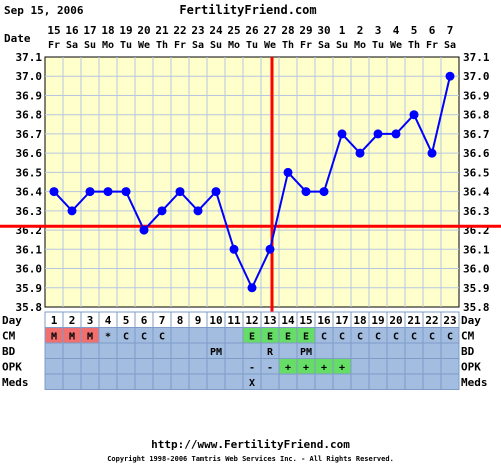 The image size is (501, 465). Describe the element at coordinates (471, 320) in the screenshot. I see `row-label-right-day: Day` at that location.